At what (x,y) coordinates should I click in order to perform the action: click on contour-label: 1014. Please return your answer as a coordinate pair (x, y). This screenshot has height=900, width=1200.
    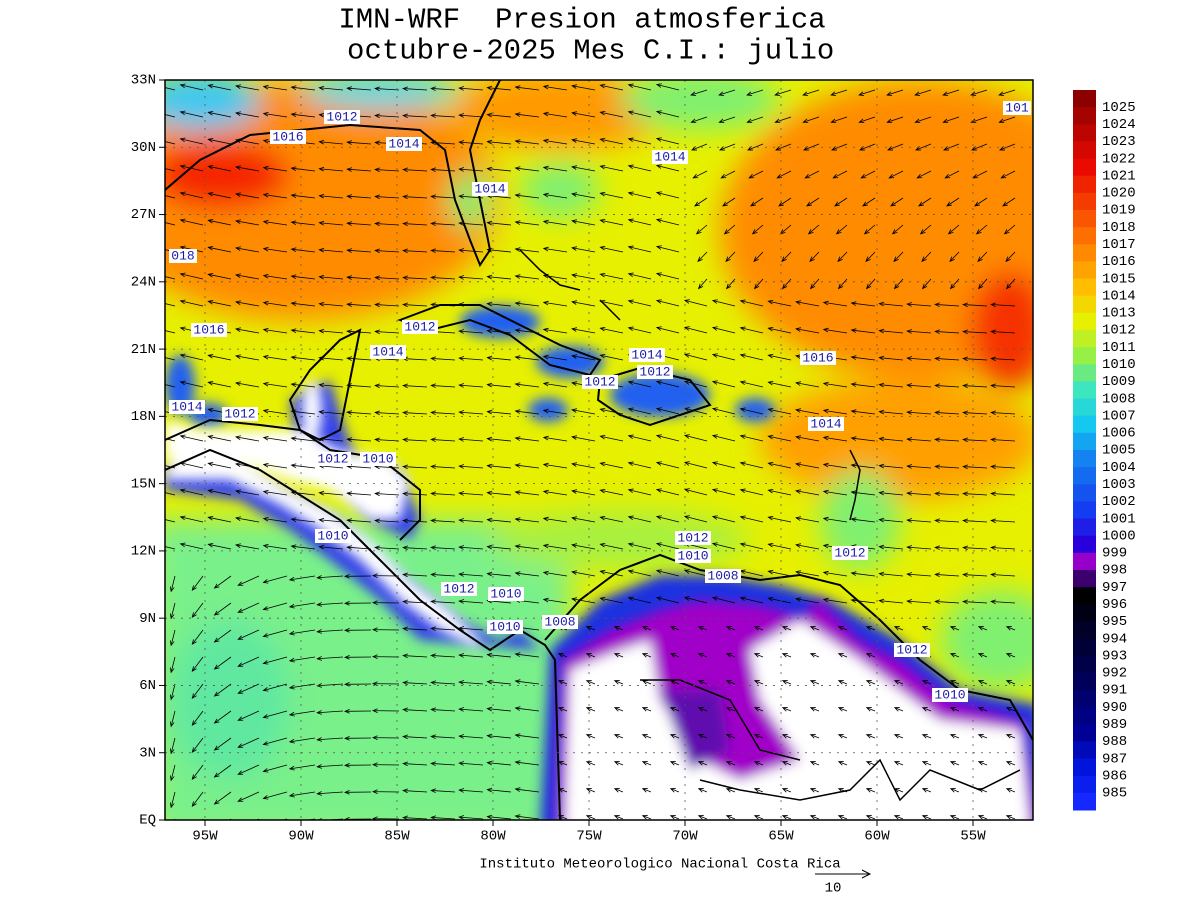
    Looking at the image, I should click on (387, 351).